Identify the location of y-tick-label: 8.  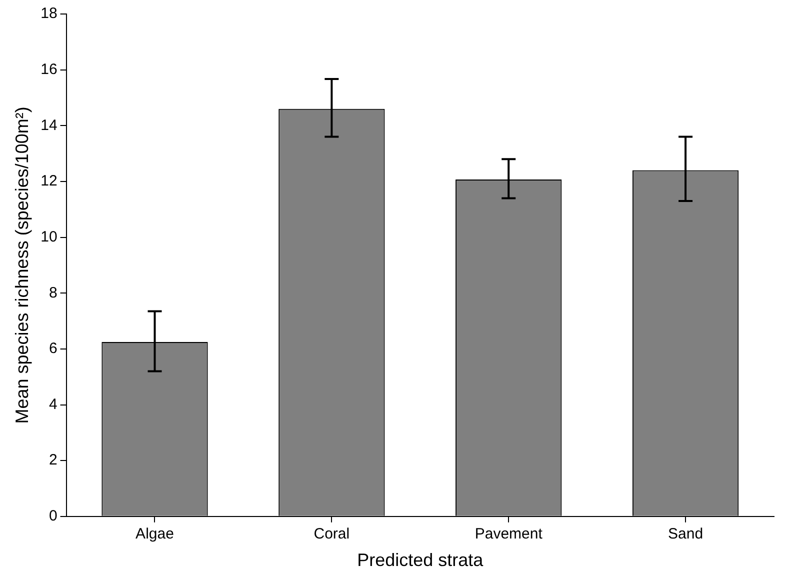
(53, 293).